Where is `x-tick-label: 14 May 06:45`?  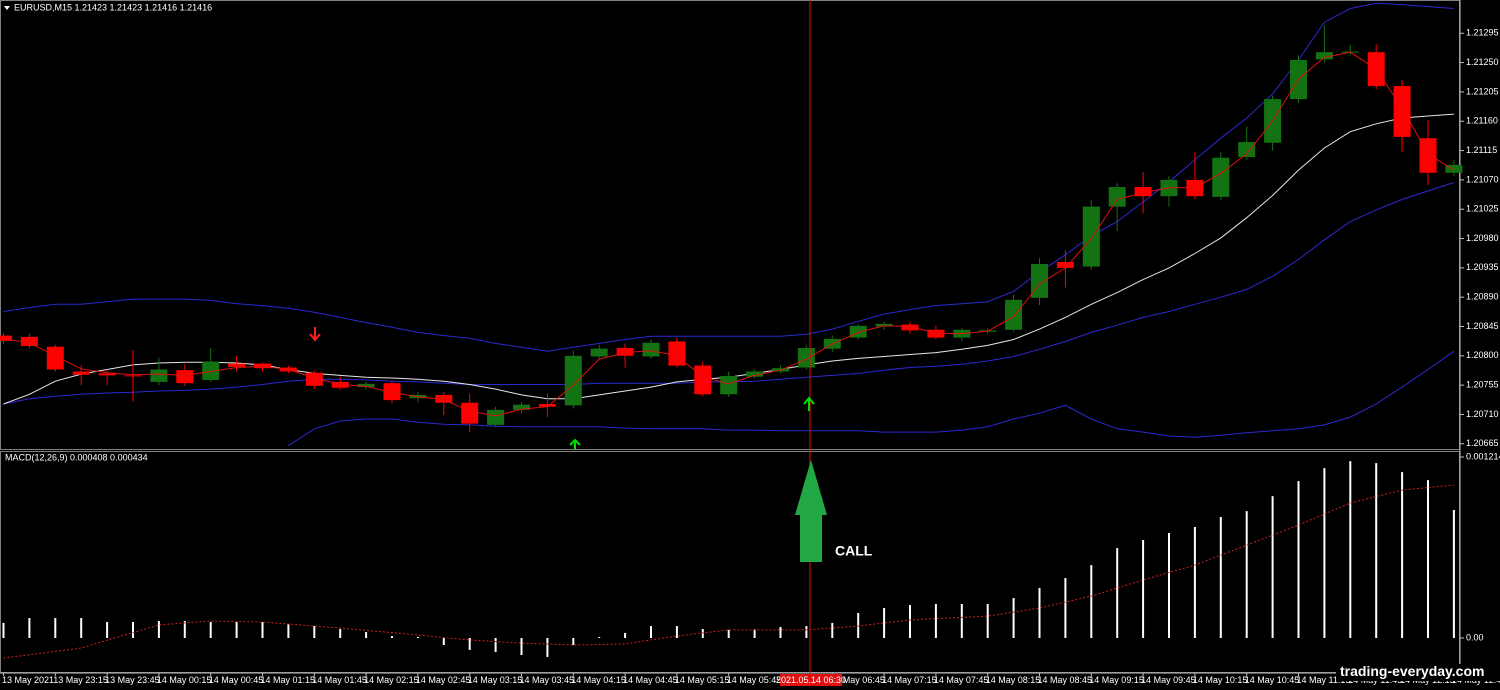
x-tick-label: 14 May 06:45 is located at coordinates (857, 680).